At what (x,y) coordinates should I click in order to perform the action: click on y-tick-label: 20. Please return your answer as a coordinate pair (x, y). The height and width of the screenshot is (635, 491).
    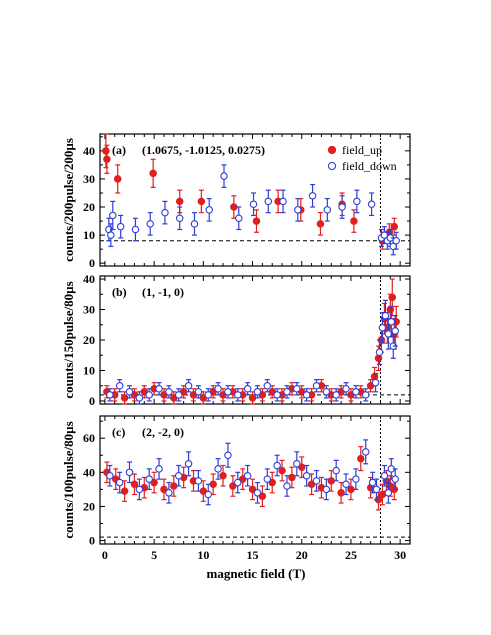
    Looking at the image, I should click on (89, 506).